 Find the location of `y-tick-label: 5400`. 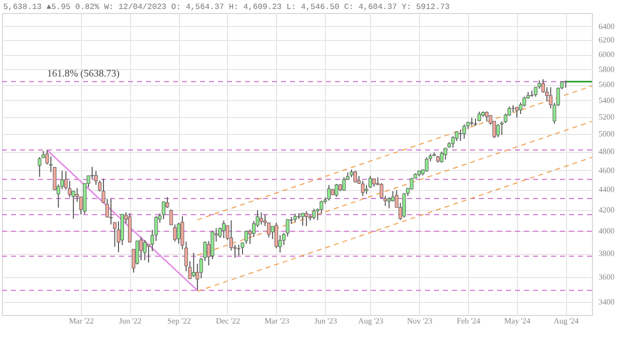

y-tick-label: 5400 is located at coordinates (606, 100).